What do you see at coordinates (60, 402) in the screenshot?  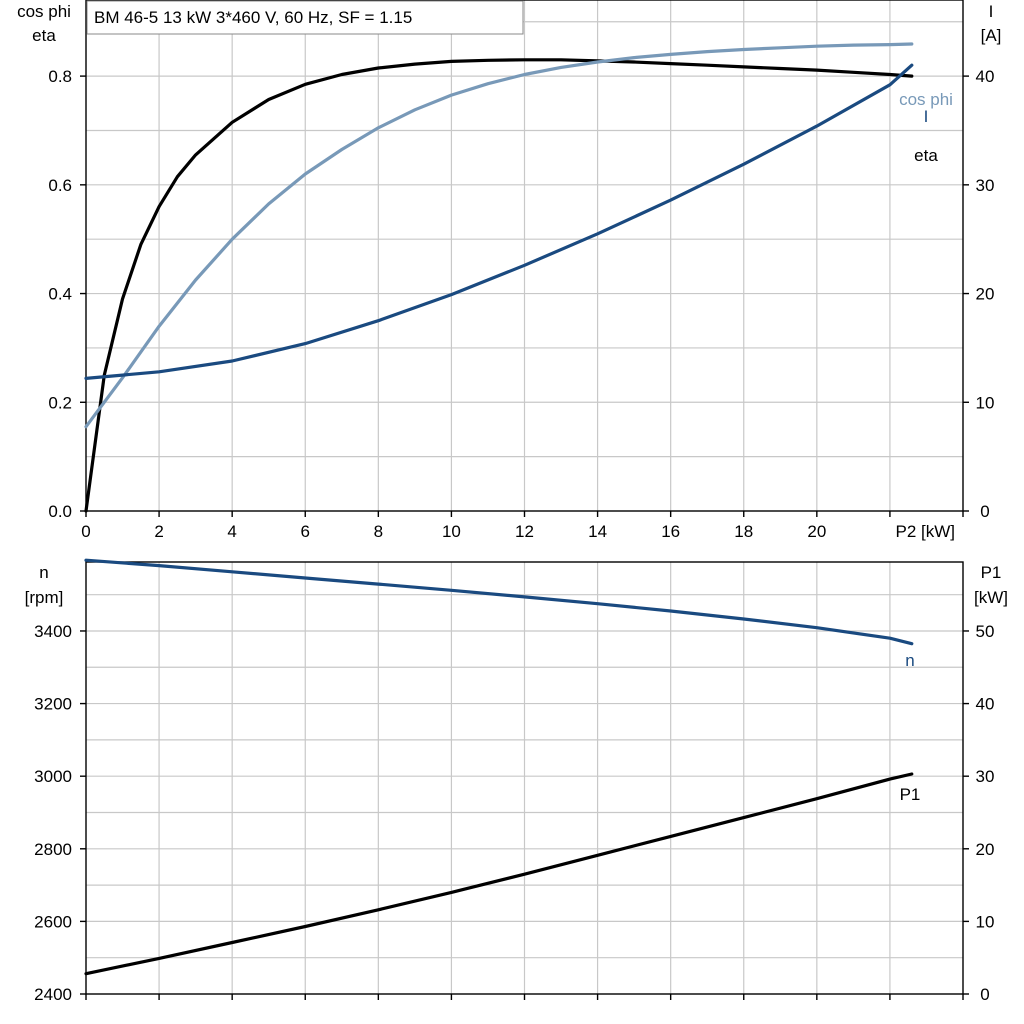 I see `left-tick-label: 0.2` at bounding box center [60, 402].